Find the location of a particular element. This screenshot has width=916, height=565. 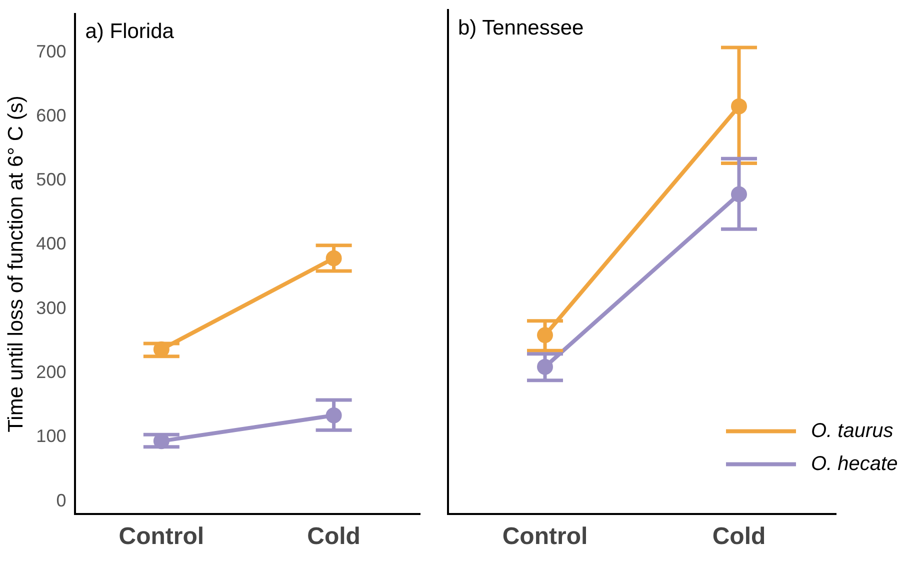

y-tick-label: 200 is located at coordinates (51, 372).